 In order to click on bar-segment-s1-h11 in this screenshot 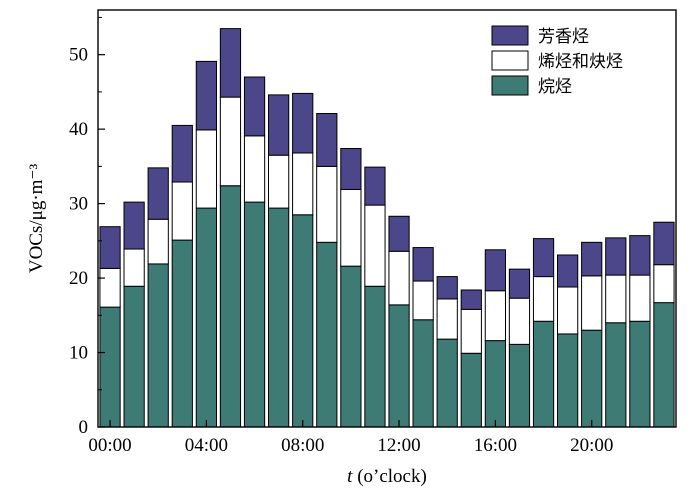, I will do `click(375, 245)`.